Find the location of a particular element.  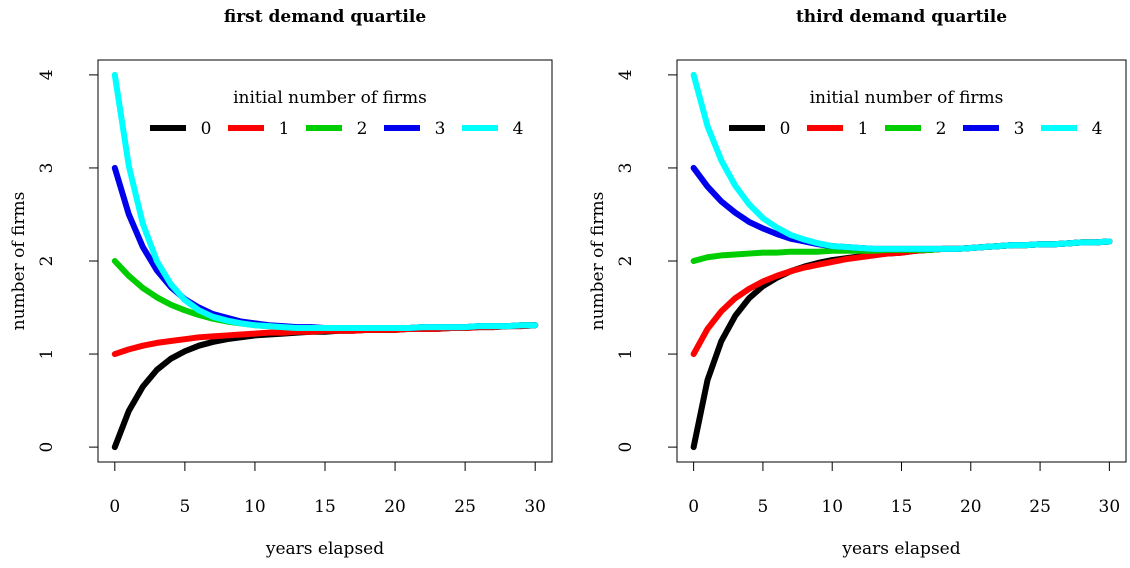

chart-title: first demand quartile is located at coordinates (325, 17).